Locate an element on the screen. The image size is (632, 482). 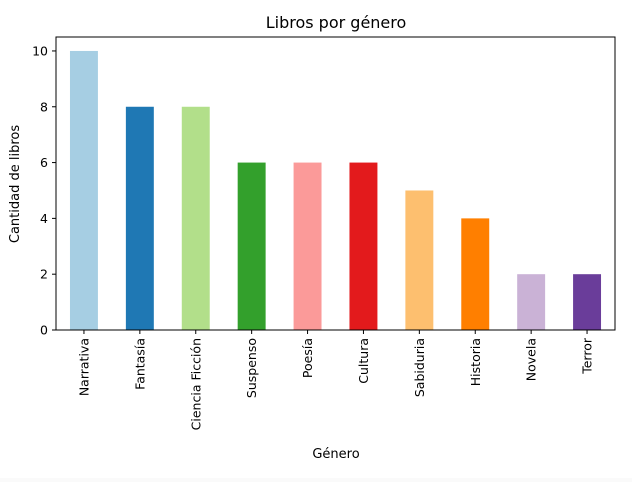
y-tick-label-4: 8 is located at coordinates (44, 106).